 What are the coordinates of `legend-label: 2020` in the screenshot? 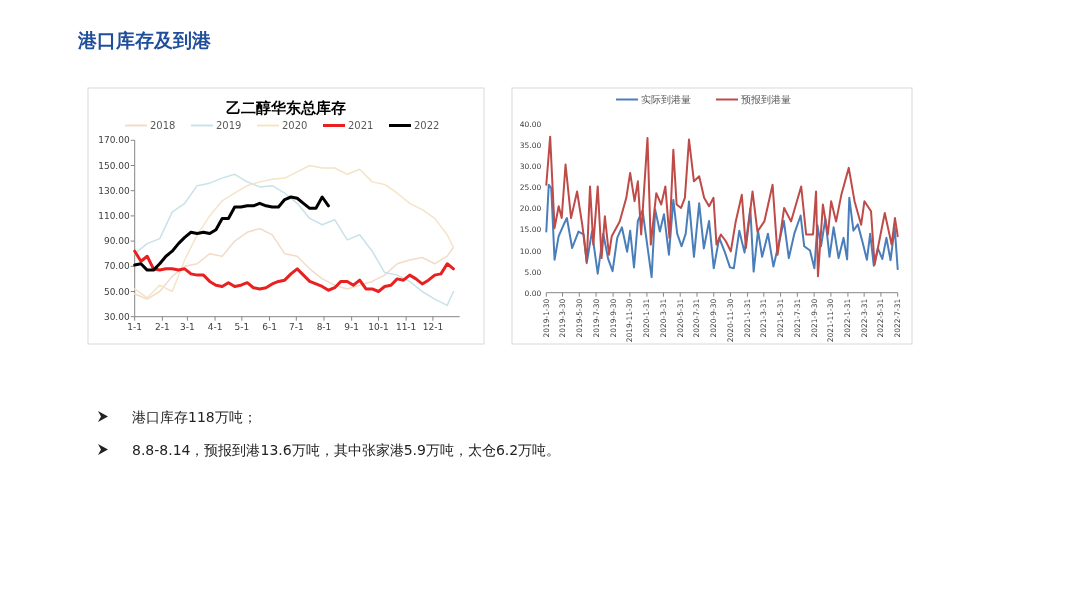 It's located at (295, 125).